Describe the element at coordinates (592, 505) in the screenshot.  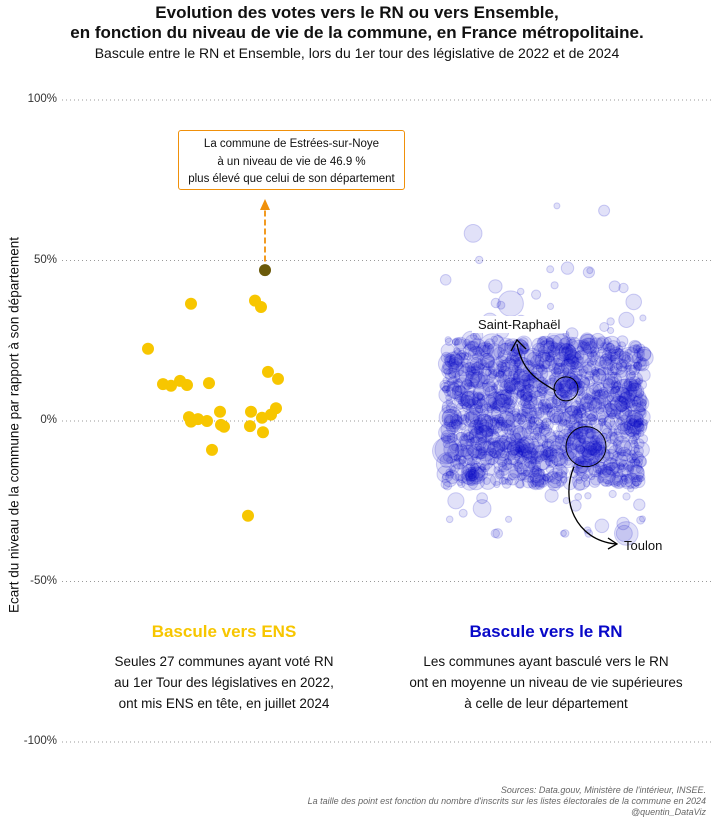
I see `toulon-arrow` at that location.